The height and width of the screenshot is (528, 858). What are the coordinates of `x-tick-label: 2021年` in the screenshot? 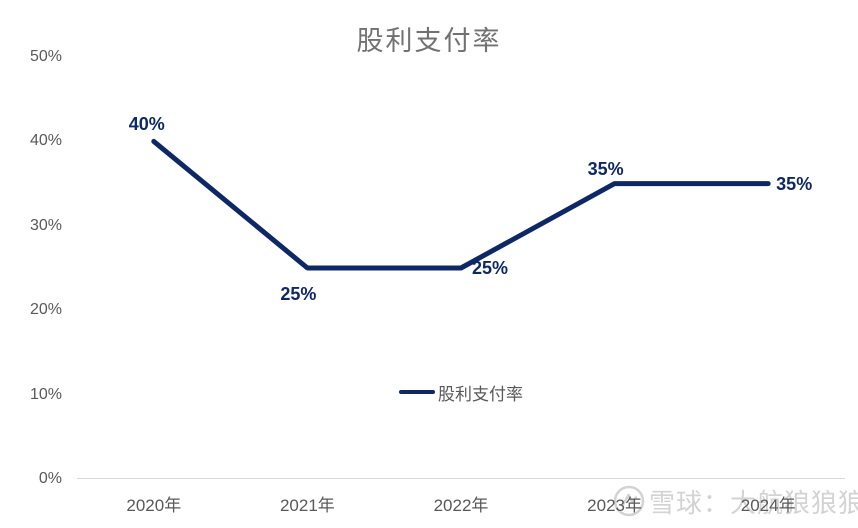 It's located at (307, 505).